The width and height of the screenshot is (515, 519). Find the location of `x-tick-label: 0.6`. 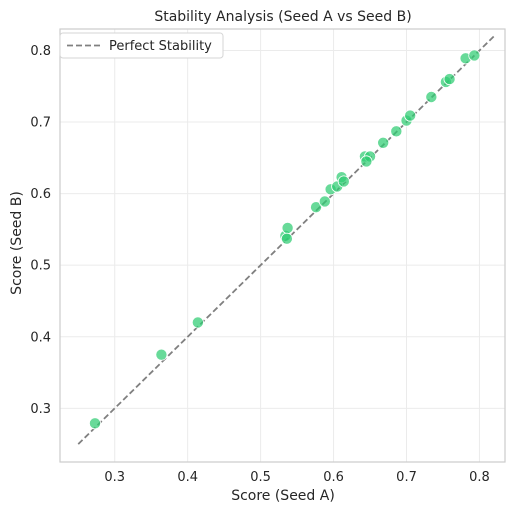

x-tick-label: 0.6 is located at coordinates (333, 477).